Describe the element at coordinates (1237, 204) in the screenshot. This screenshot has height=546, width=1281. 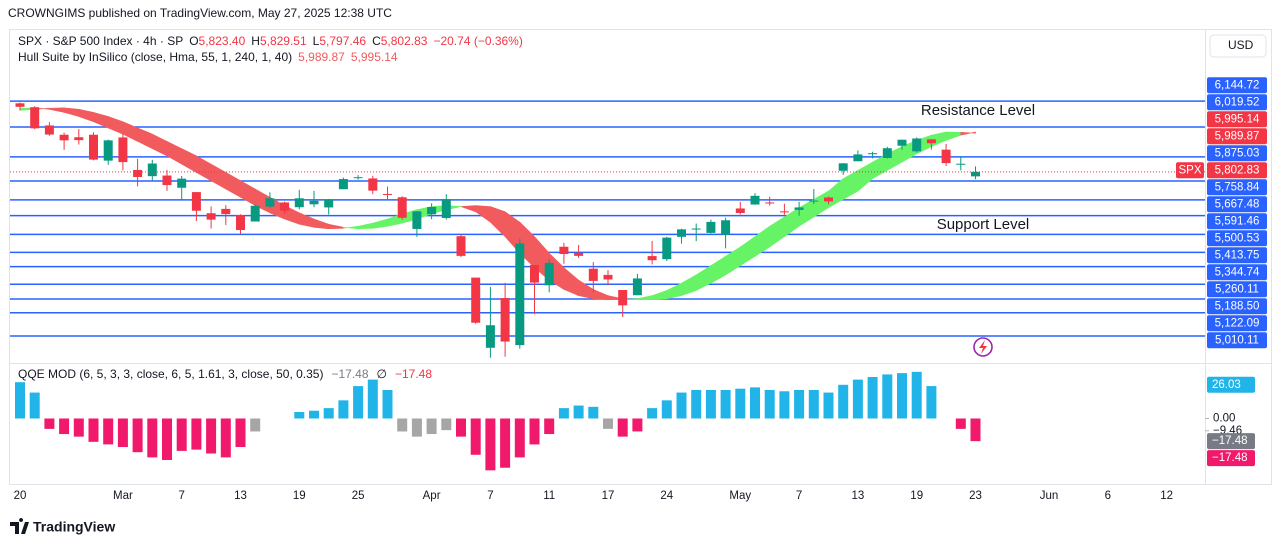
I see `price-label: 5,667.48` at that location.